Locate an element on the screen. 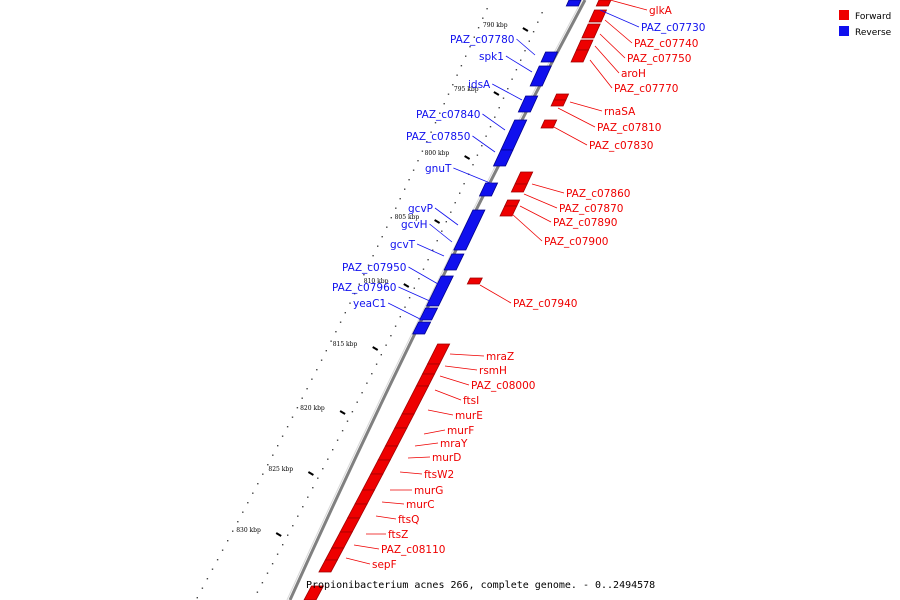  legend-reverse-label: Reverse is located at coordinates (873, 33).